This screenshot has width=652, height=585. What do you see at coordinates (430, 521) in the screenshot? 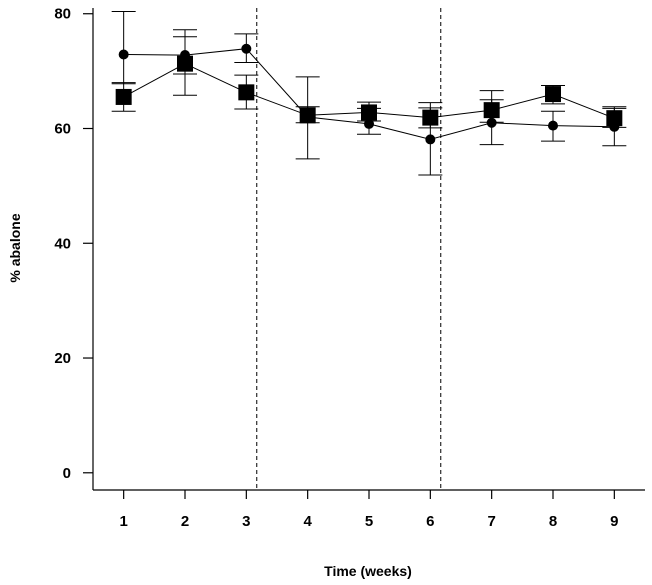
I see `x-tick-label-5: 6` at bounding box center [430, 521].